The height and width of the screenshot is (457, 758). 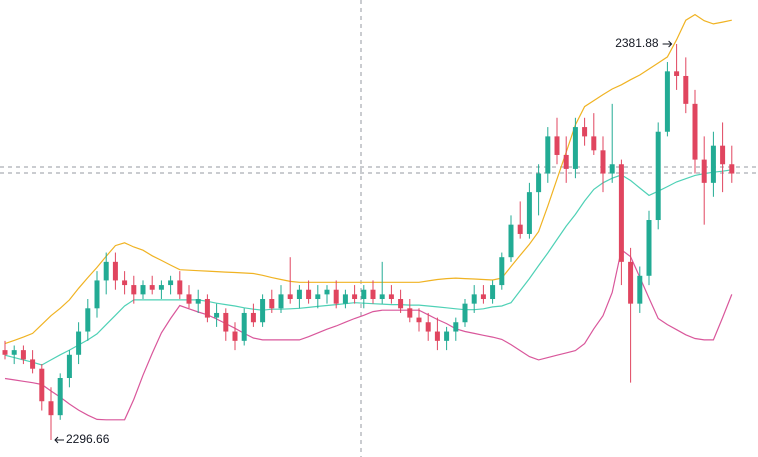 I want to click on high-arrow, so click(x=667, y=44).